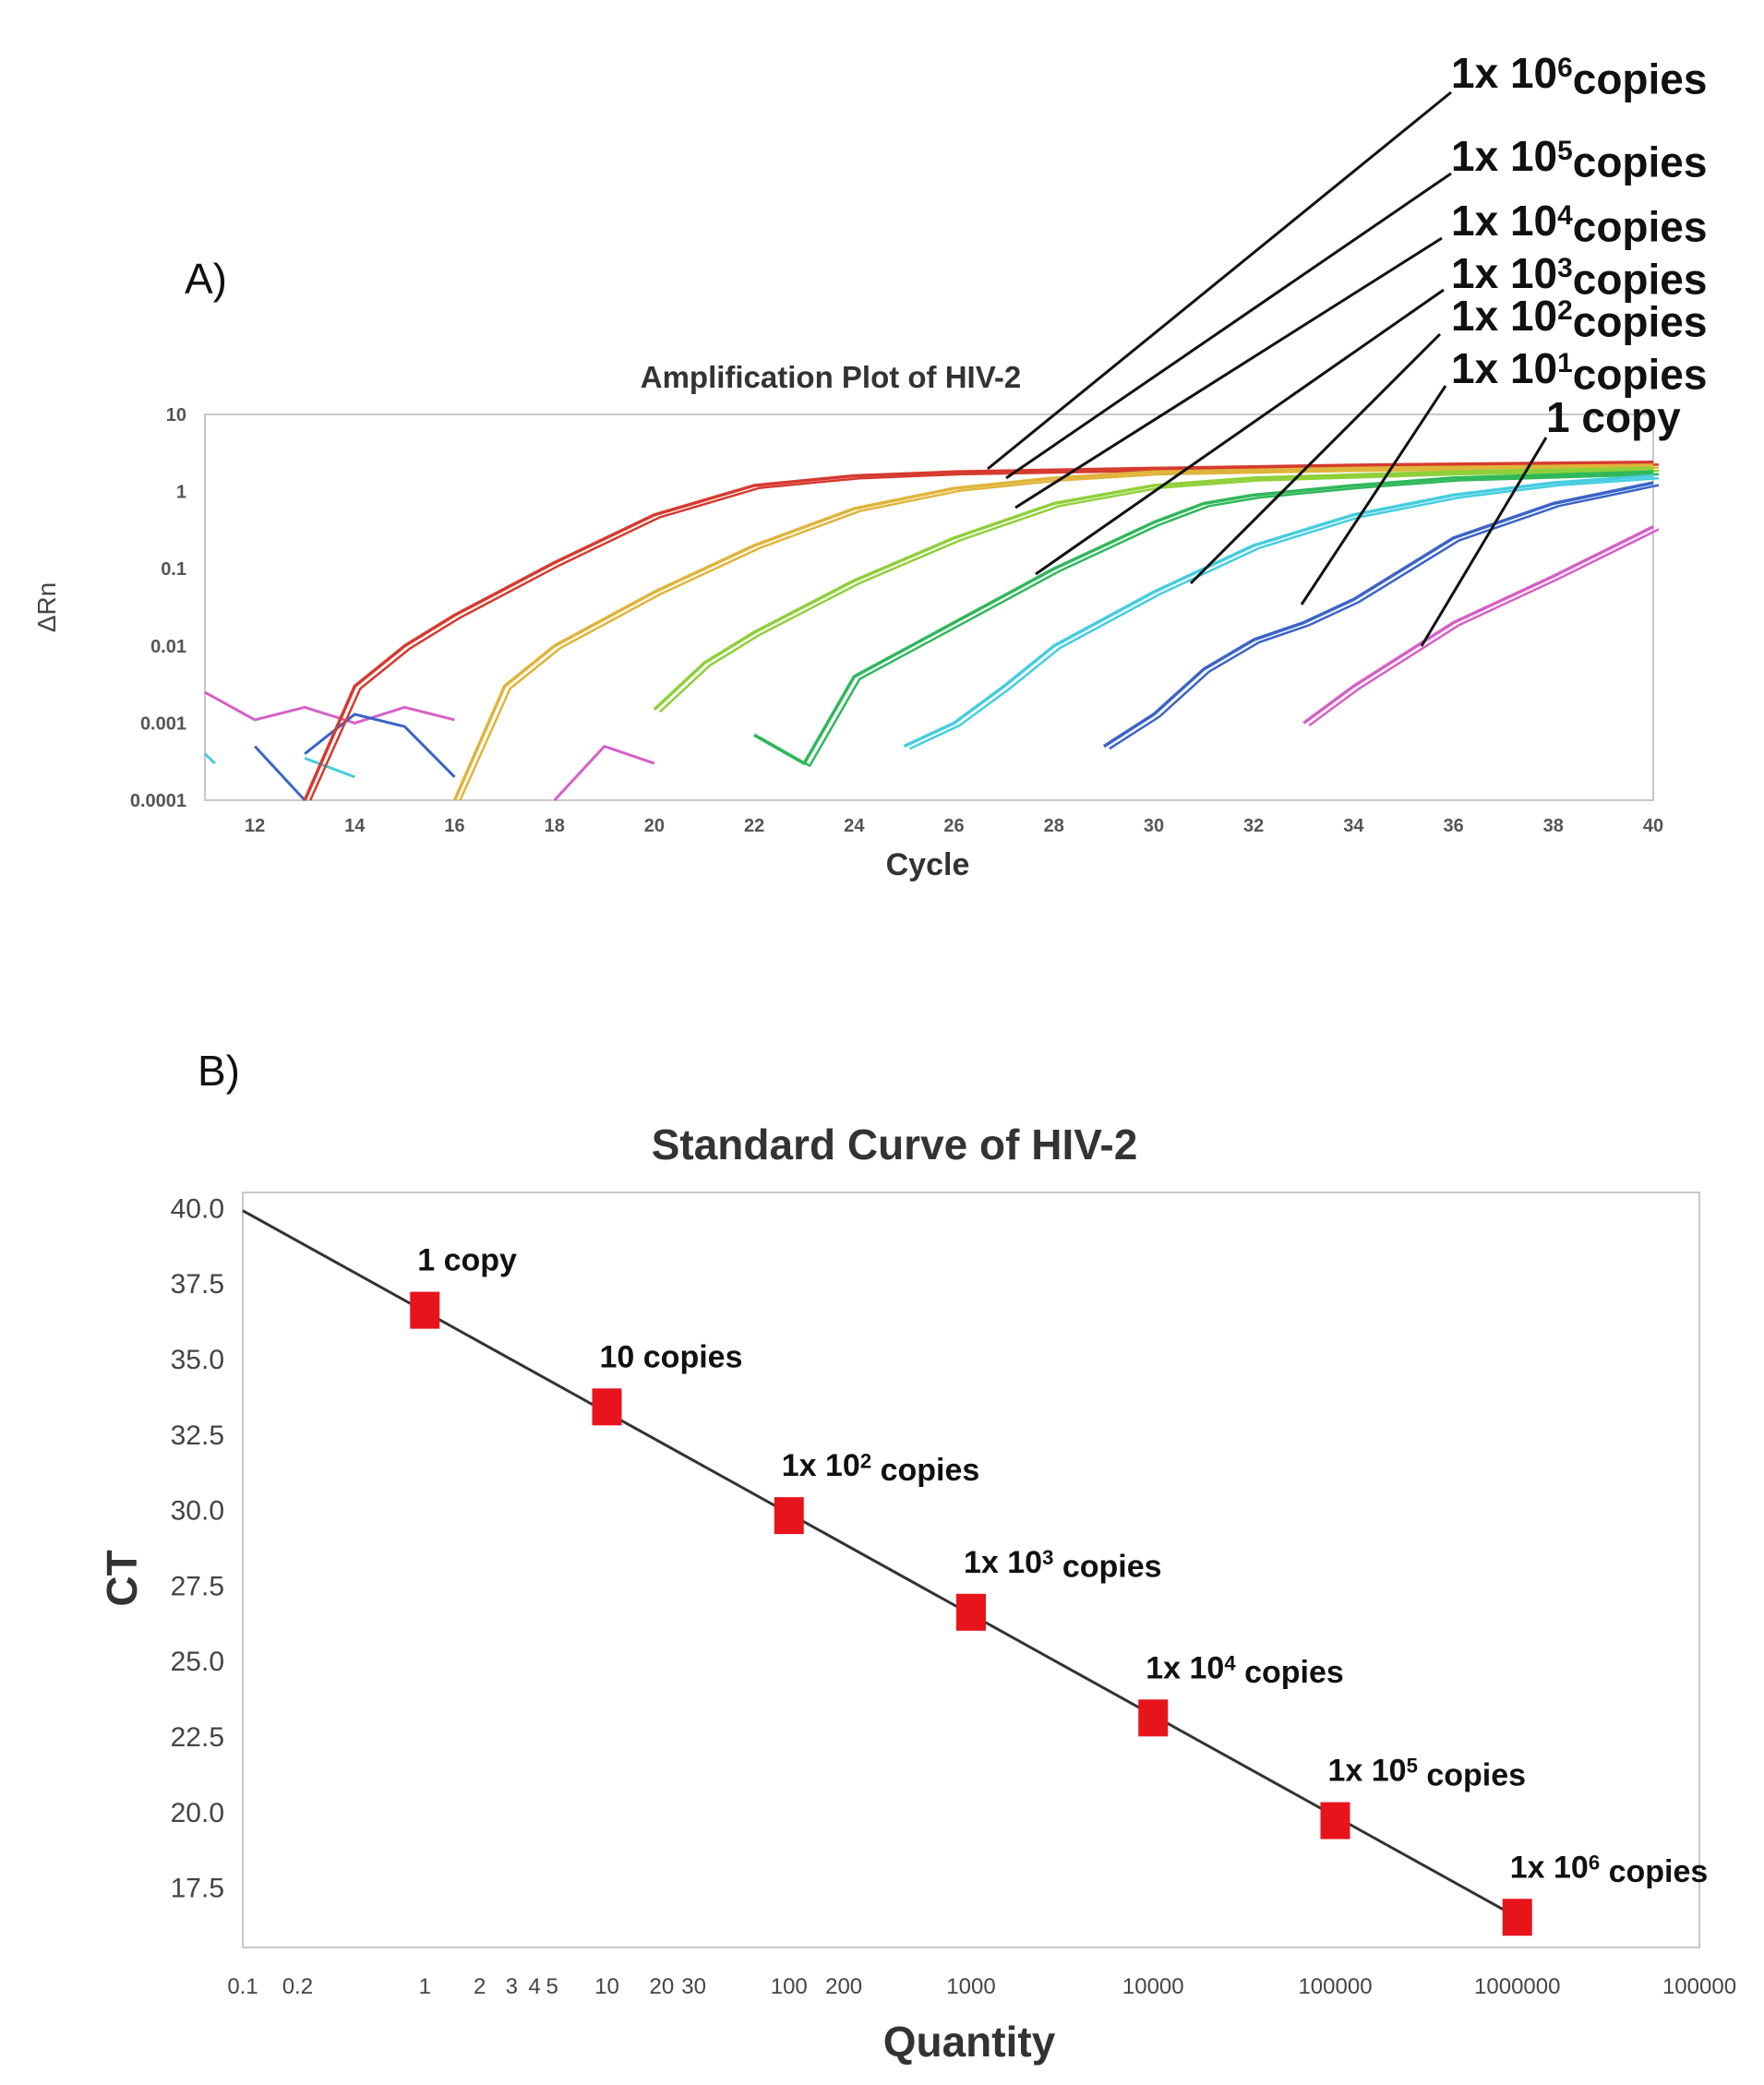 Image resolution: width=1764 pixels, height=2085 pixels. I want to click on panel-b-x-tick-label: 3, so click(512, 1986).